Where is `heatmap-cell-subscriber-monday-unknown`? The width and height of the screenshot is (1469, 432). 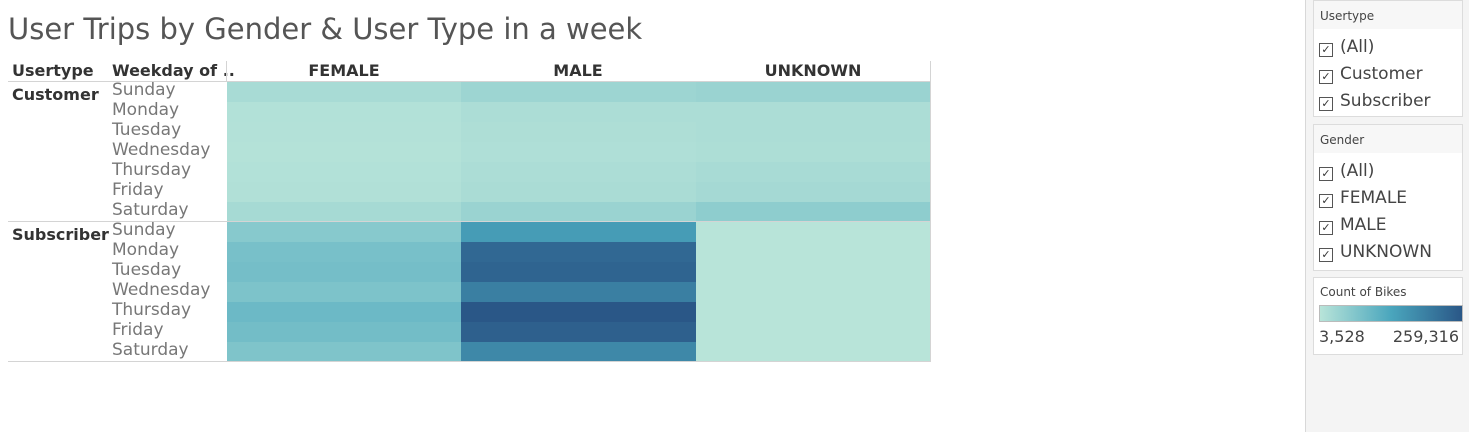 heatmap-cell-subscriber-monday-unknown is located at coordinates (813, 252).